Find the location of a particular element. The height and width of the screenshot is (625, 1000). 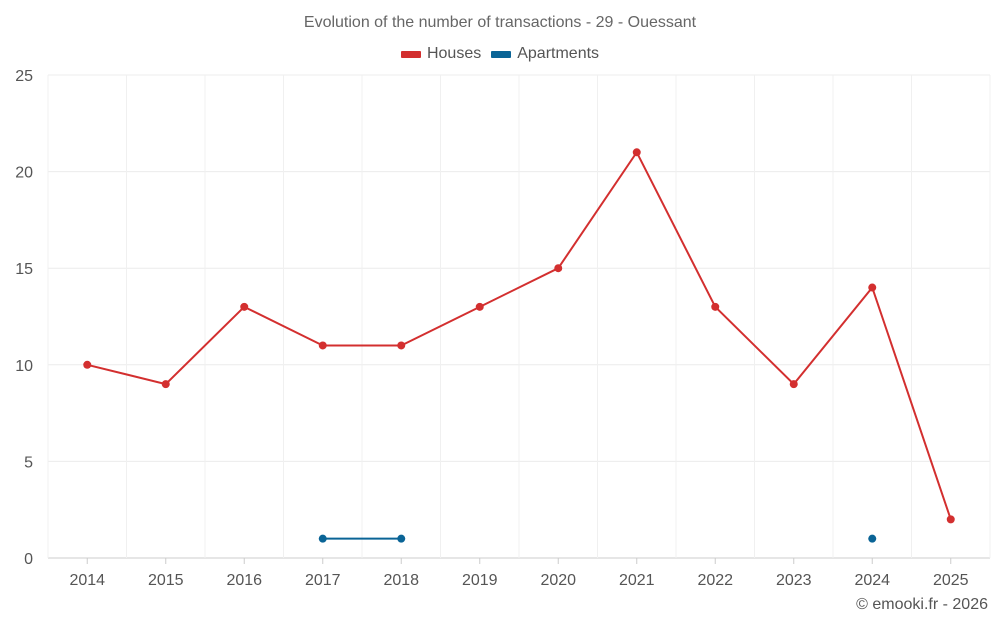

y-tick-label: 10 is located at coordinates (24, 366).